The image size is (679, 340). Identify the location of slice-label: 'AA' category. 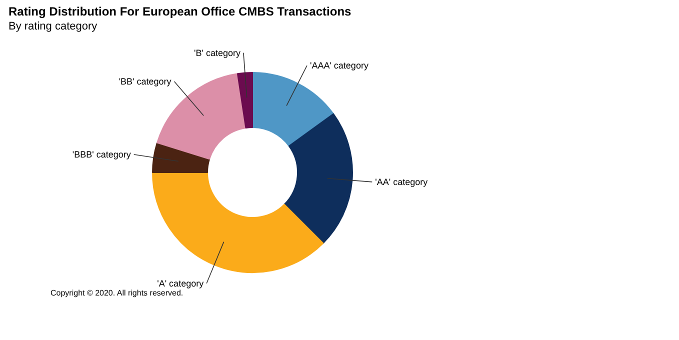
(401, 181).